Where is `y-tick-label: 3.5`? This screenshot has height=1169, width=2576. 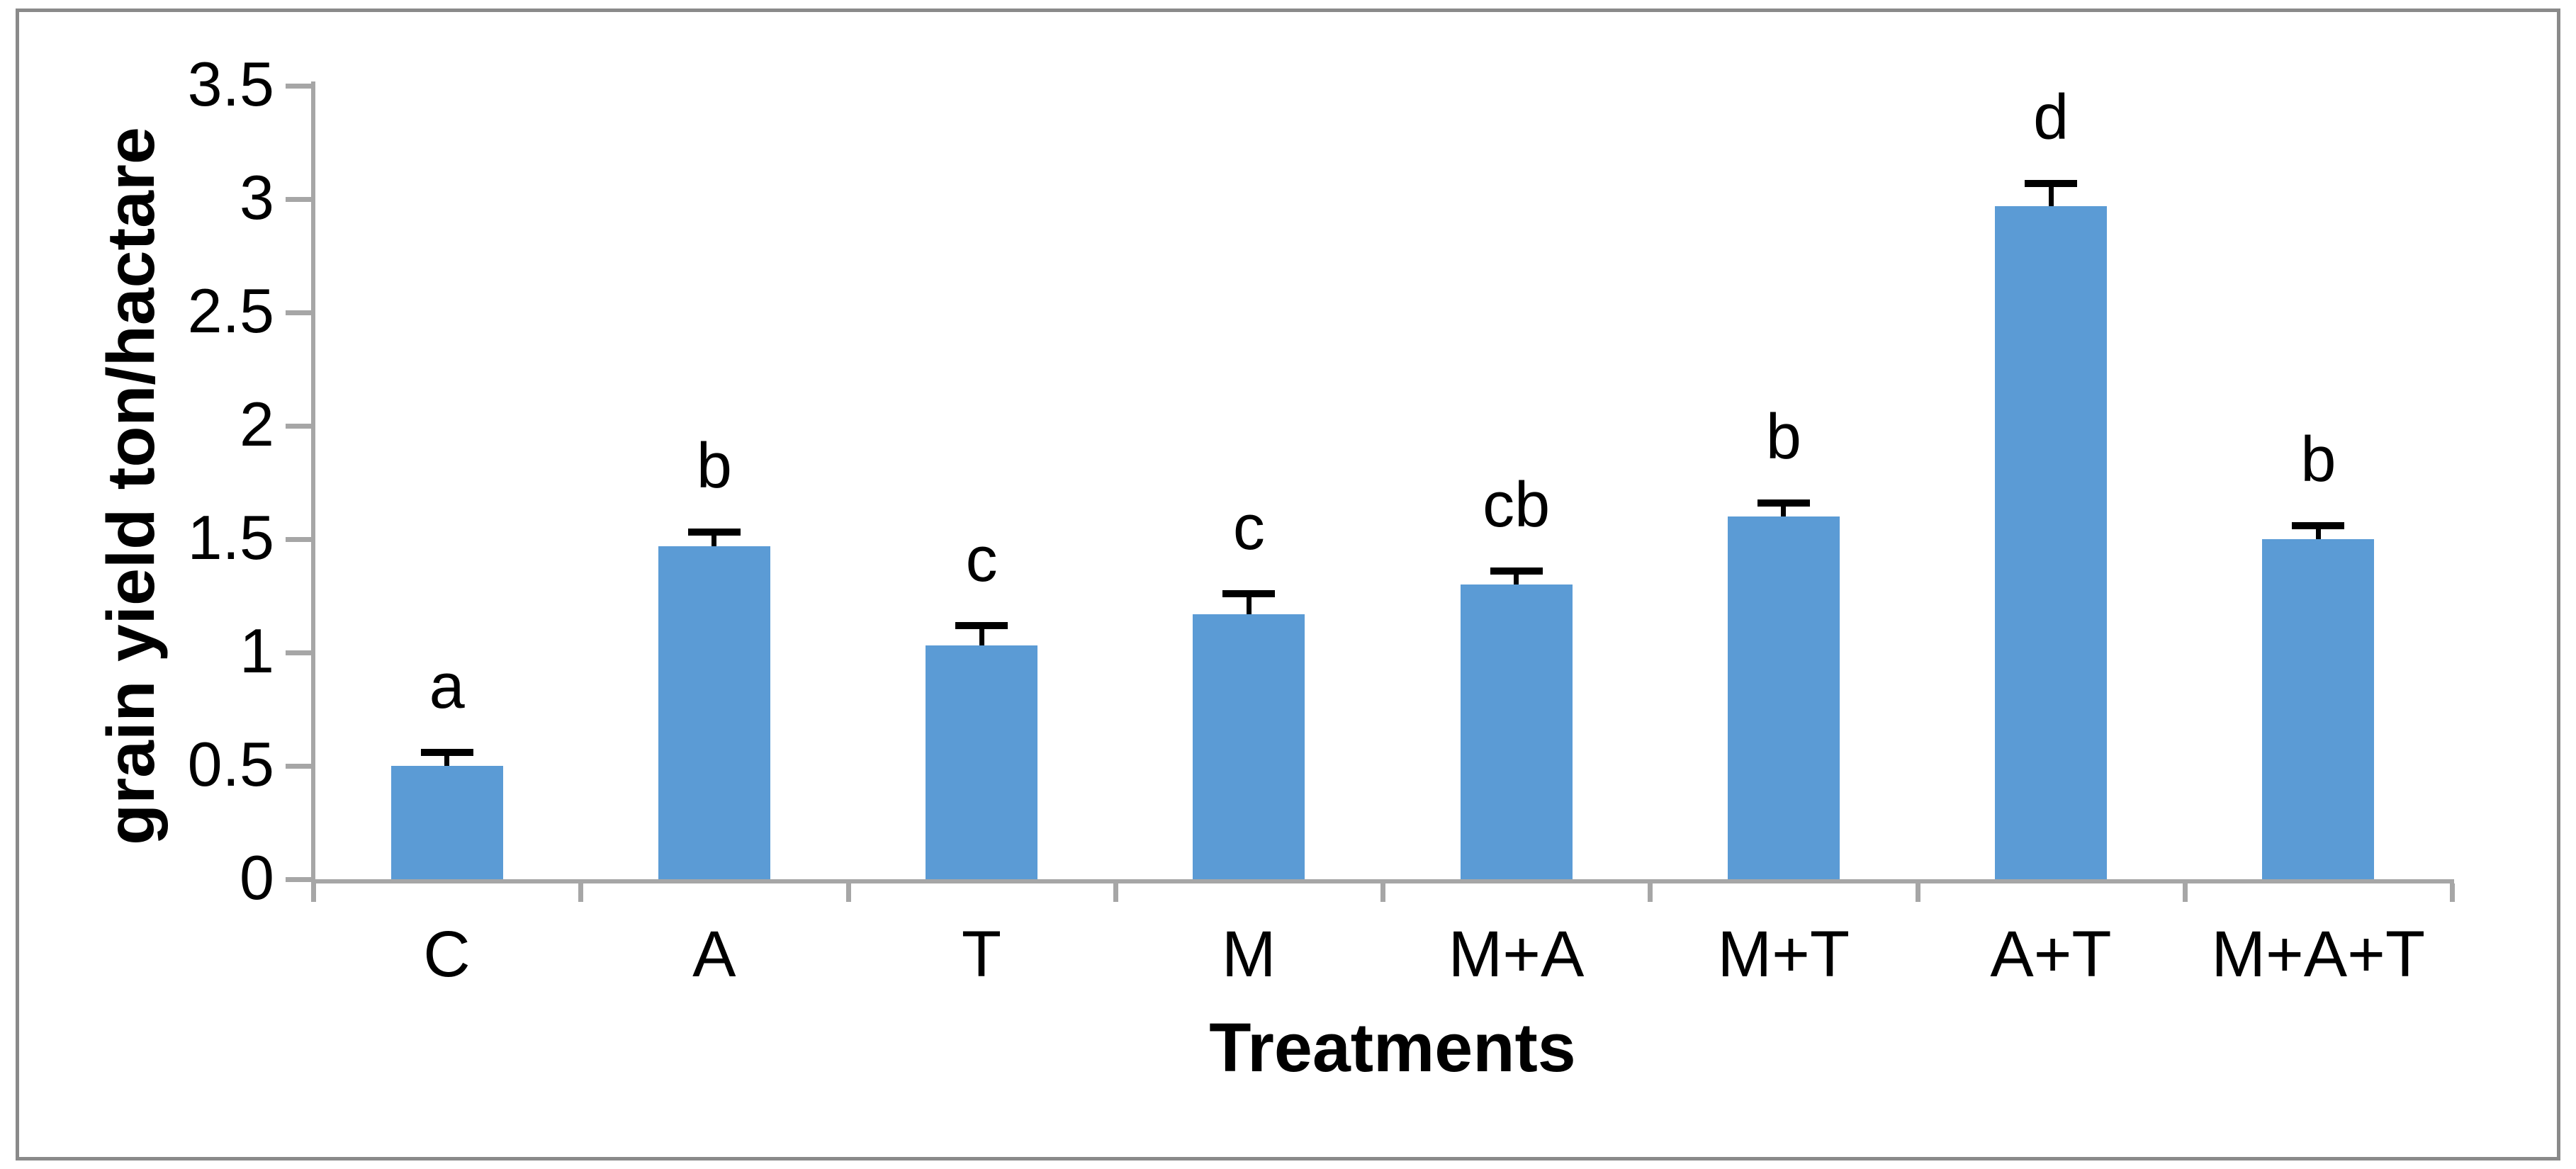 y-tick-label: 3.5 is located at coordinates (231, 84).